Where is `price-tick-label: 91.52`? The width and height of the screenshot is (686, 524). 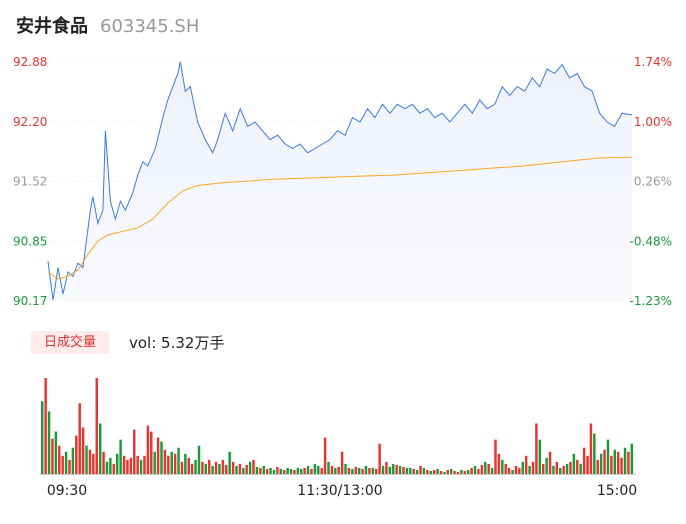
price-tick-label: 91.52 is located at coordinates (30, 182).